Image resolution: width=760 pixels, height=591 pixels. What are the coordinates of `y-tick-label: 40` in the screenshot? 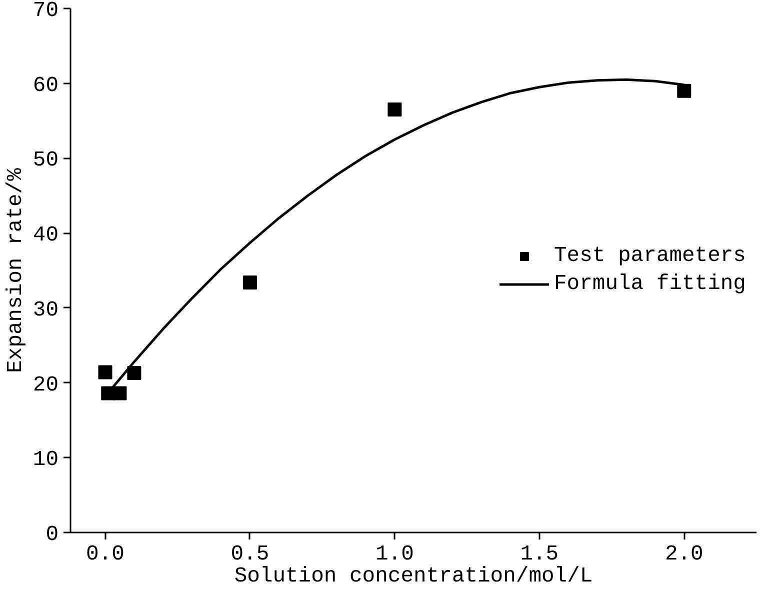 It's located at (45, 236).